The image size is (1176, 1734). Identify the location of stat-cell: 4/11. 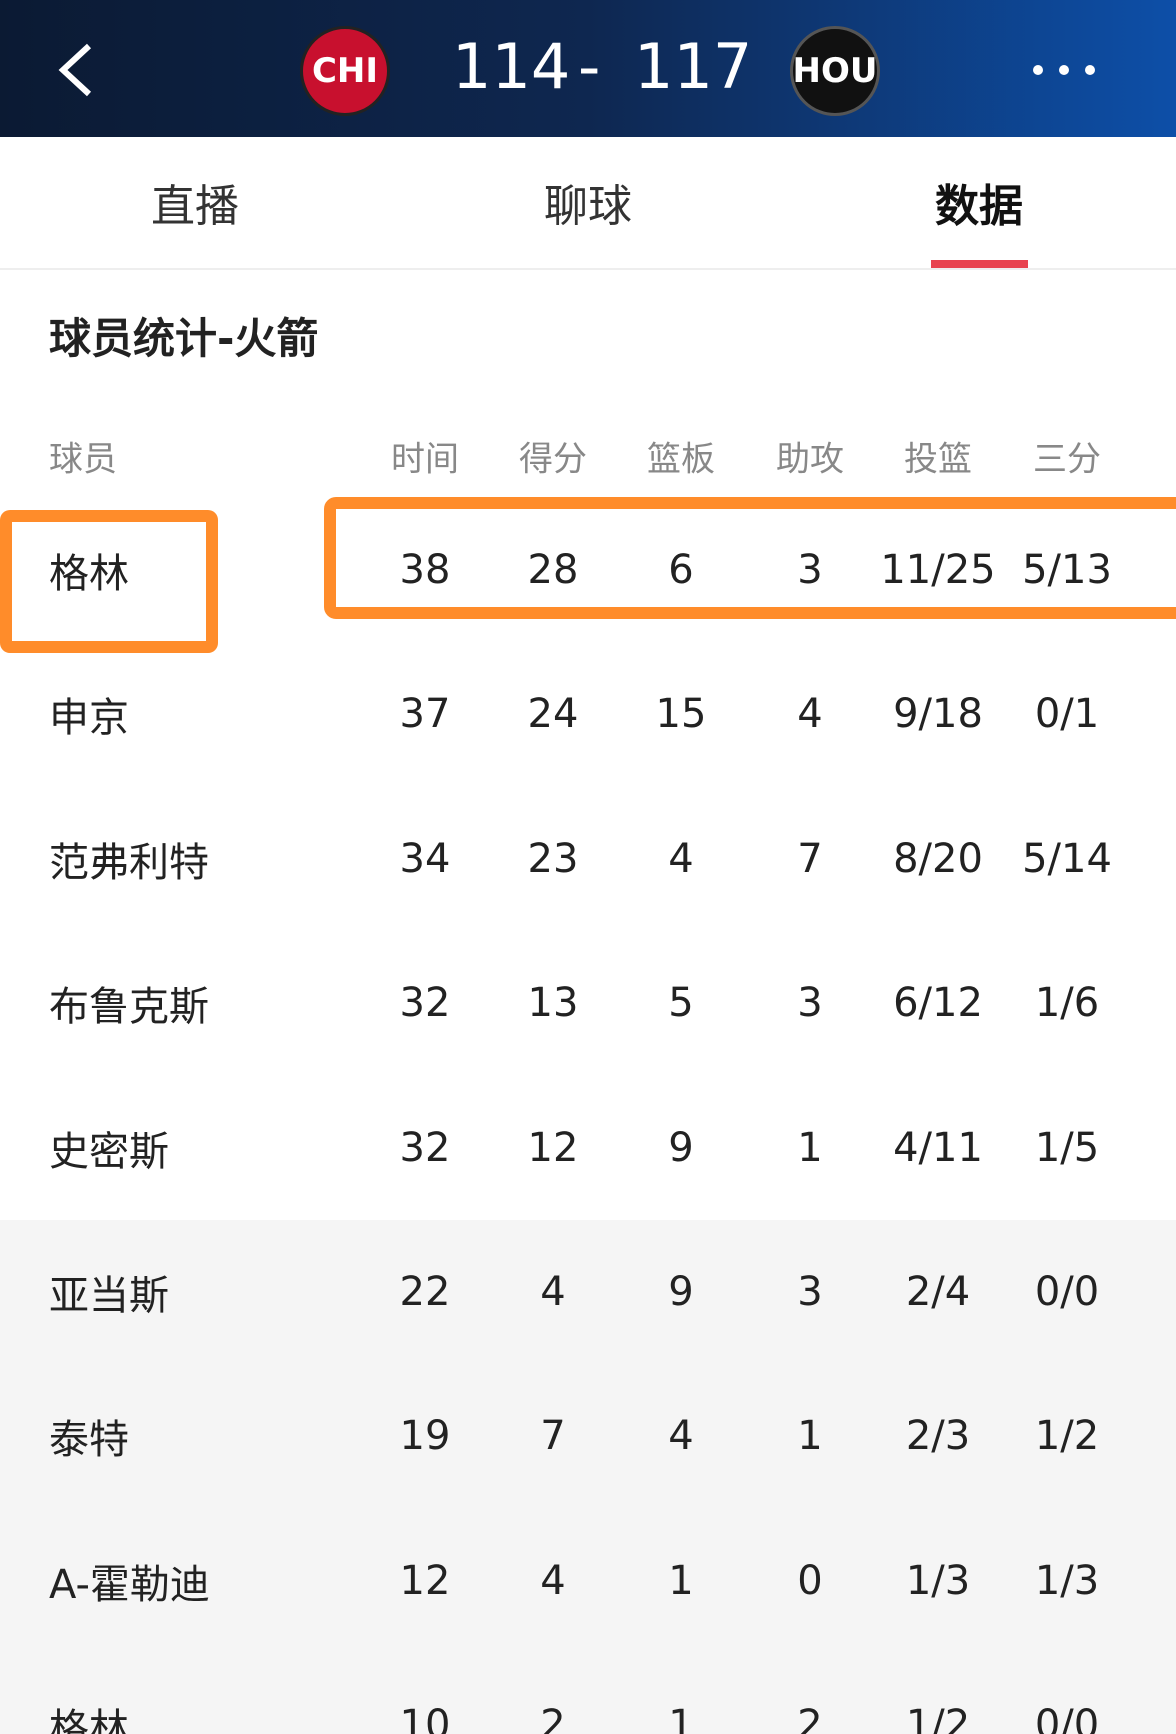
(938, 1147).